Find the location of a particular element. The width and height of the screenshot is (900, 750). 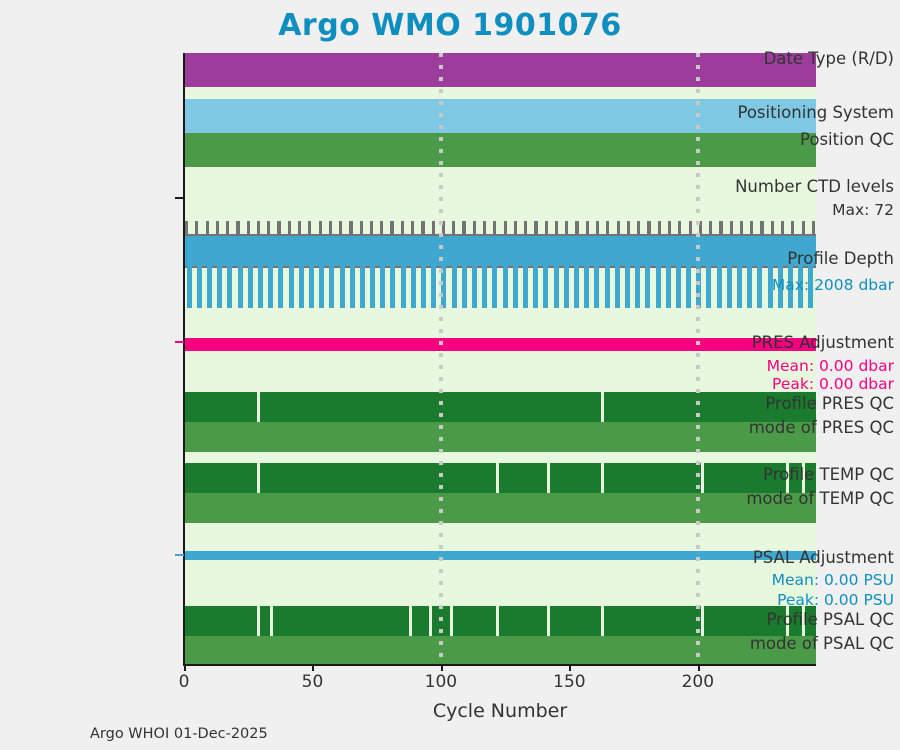

x-axis-title: Cycle Number is located at coordinates (500, 711).